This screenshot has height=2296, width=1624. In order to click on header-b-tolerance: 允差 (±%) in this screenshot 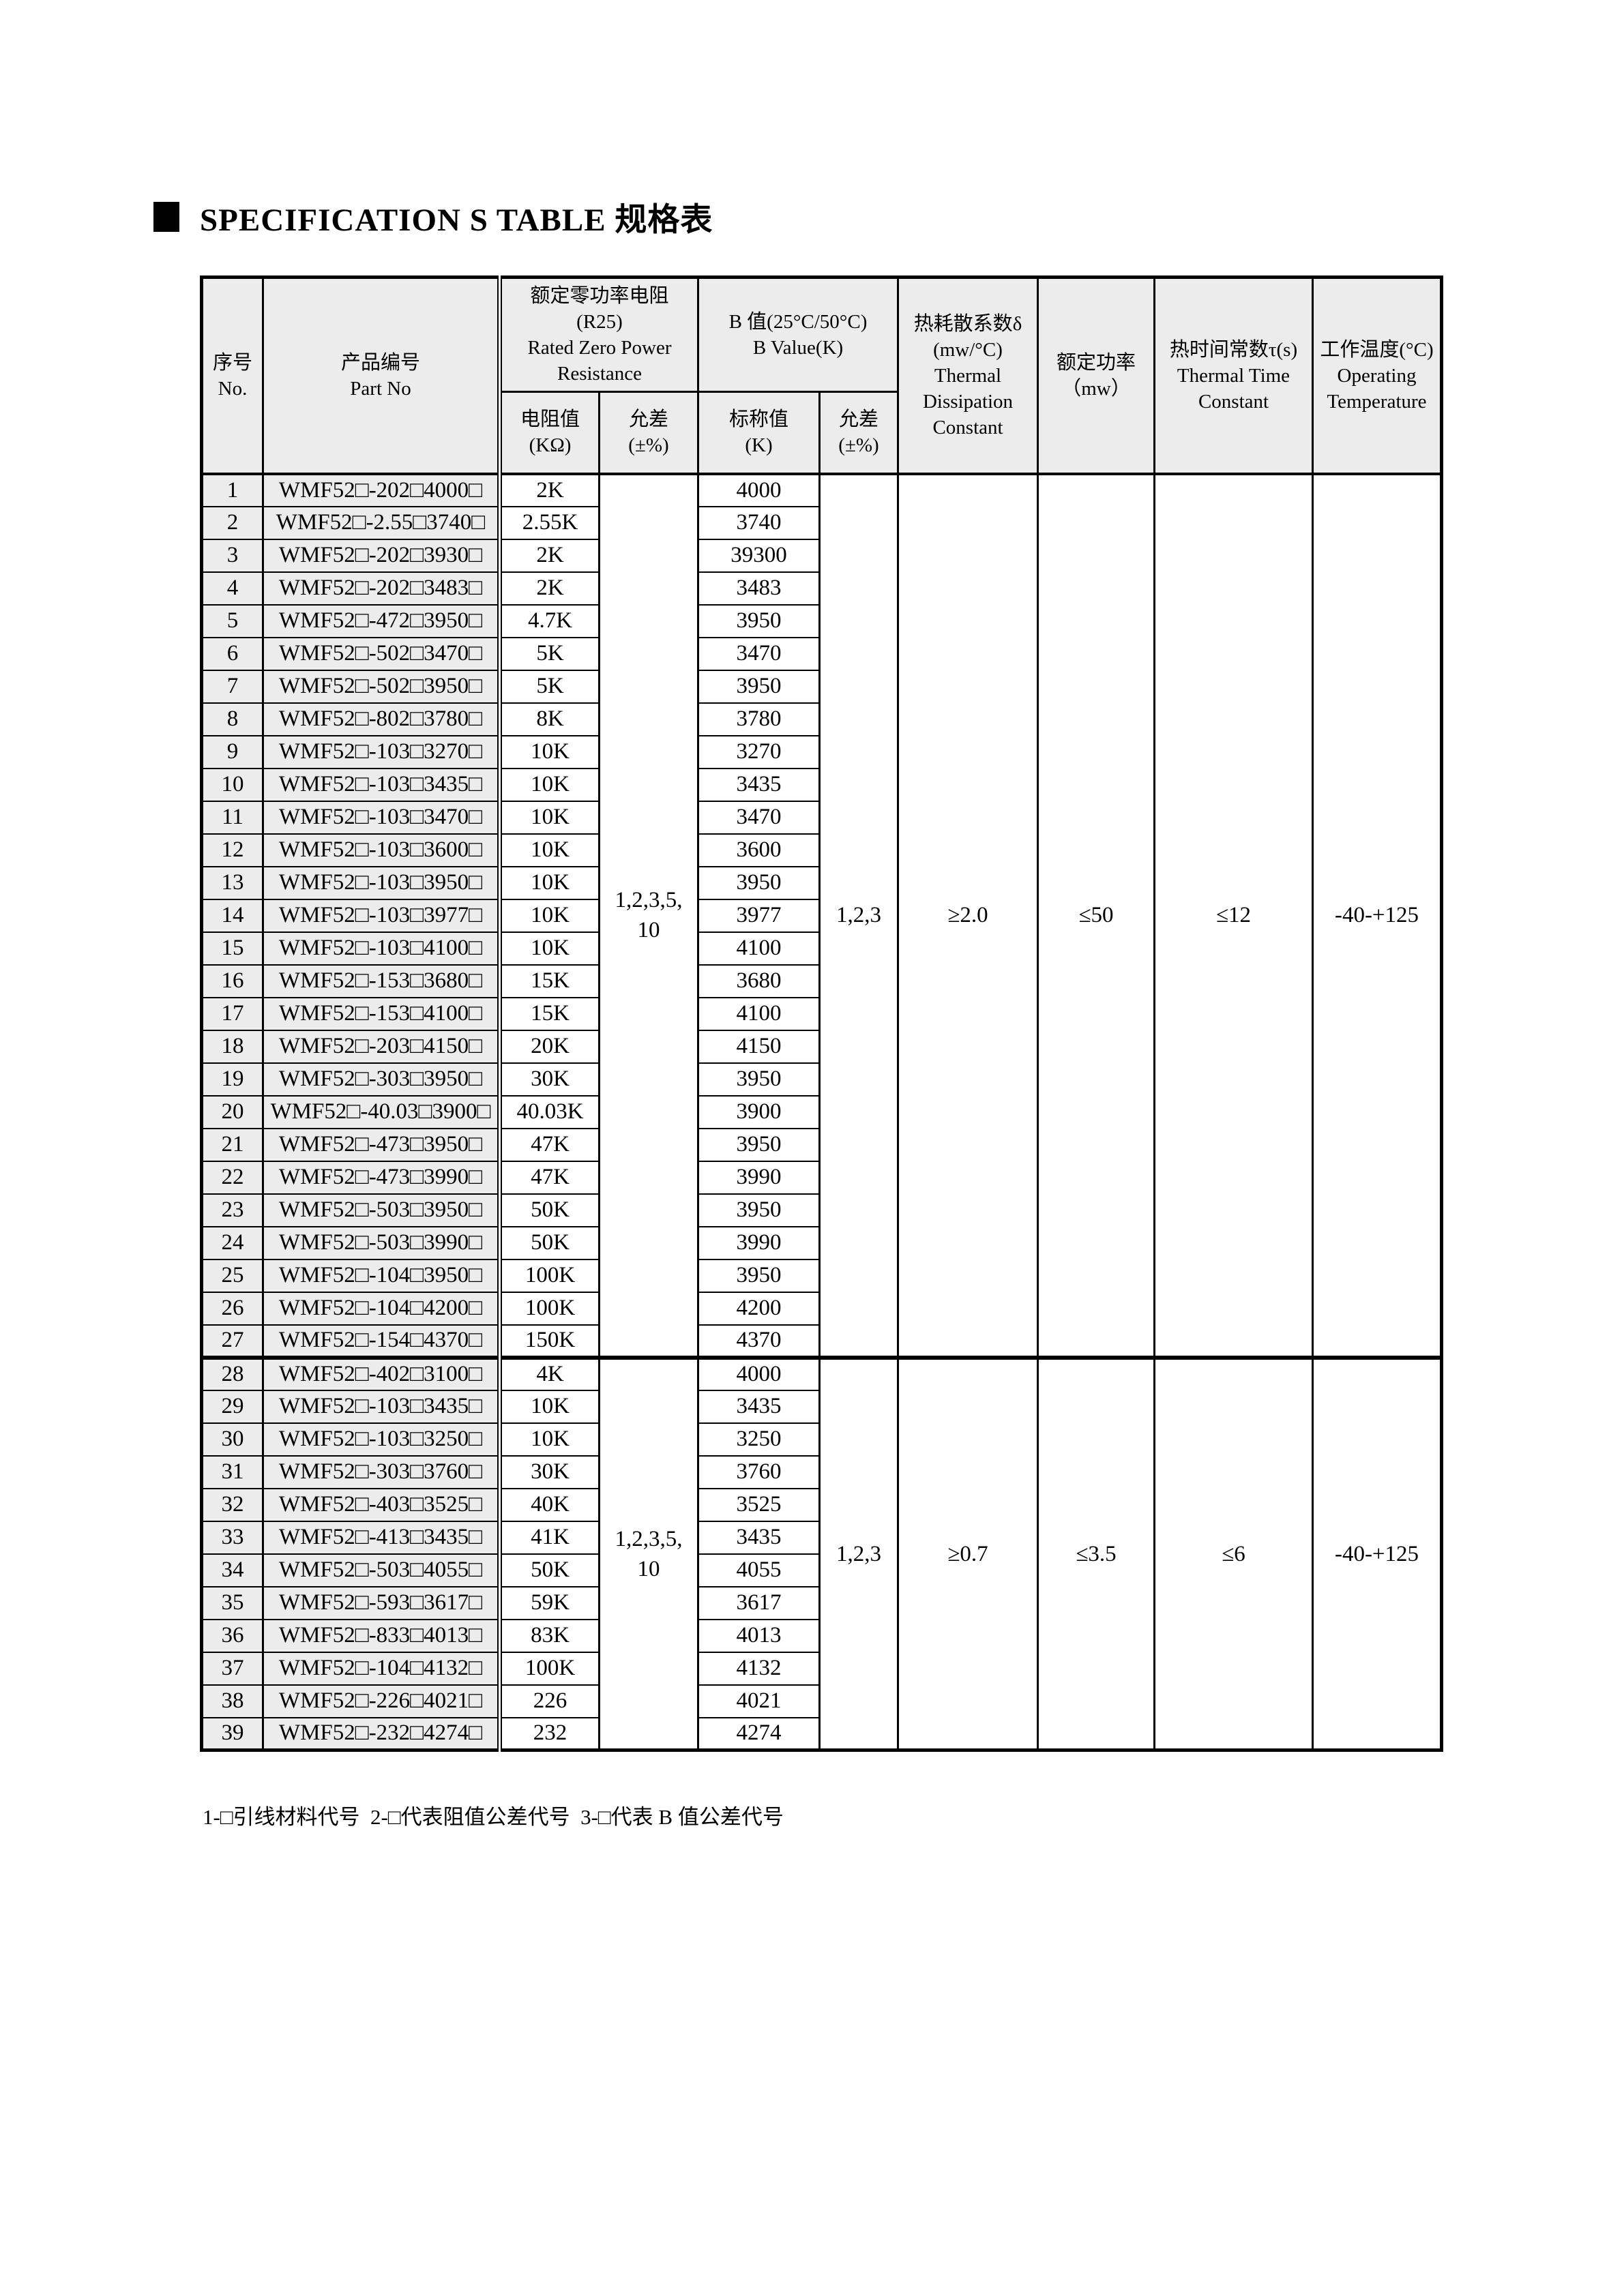, I will do `click(858, 433)`.